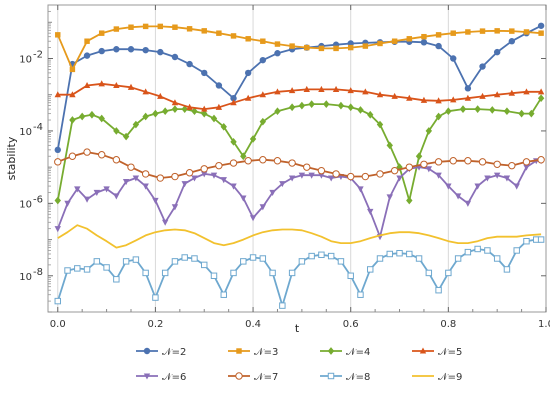  Describe the element at coordinates (174, 352) in the screenshot. I see `legend-label: 𝒩=2` at that location.